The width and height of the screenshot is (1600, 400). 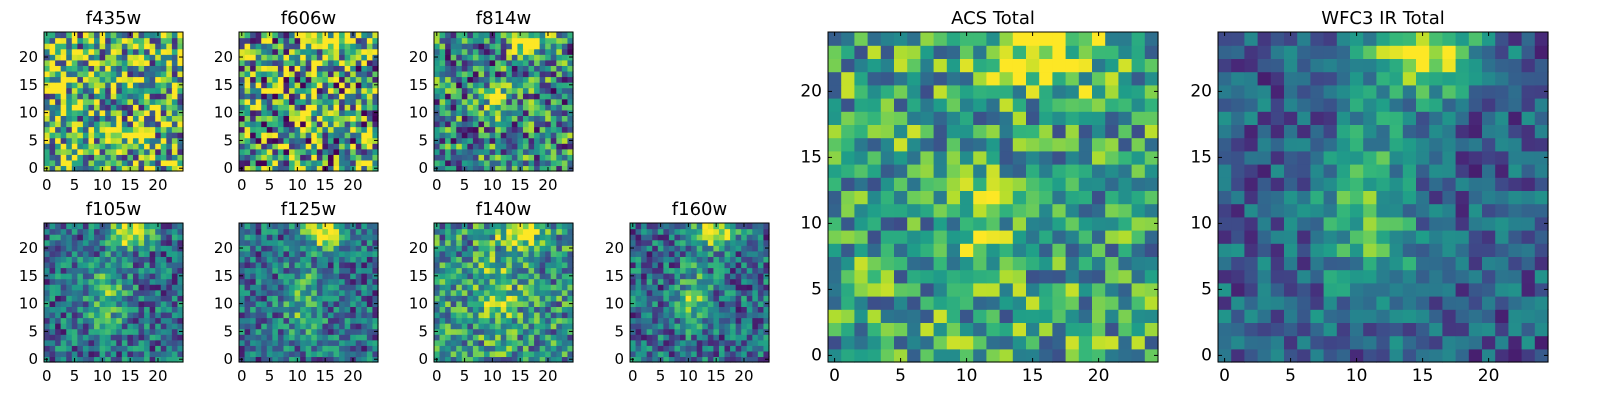 What do you see at coordinates (547, 185) in the screenshot?
I see `x-tick-label: 20` at bounding box center [547, 185].